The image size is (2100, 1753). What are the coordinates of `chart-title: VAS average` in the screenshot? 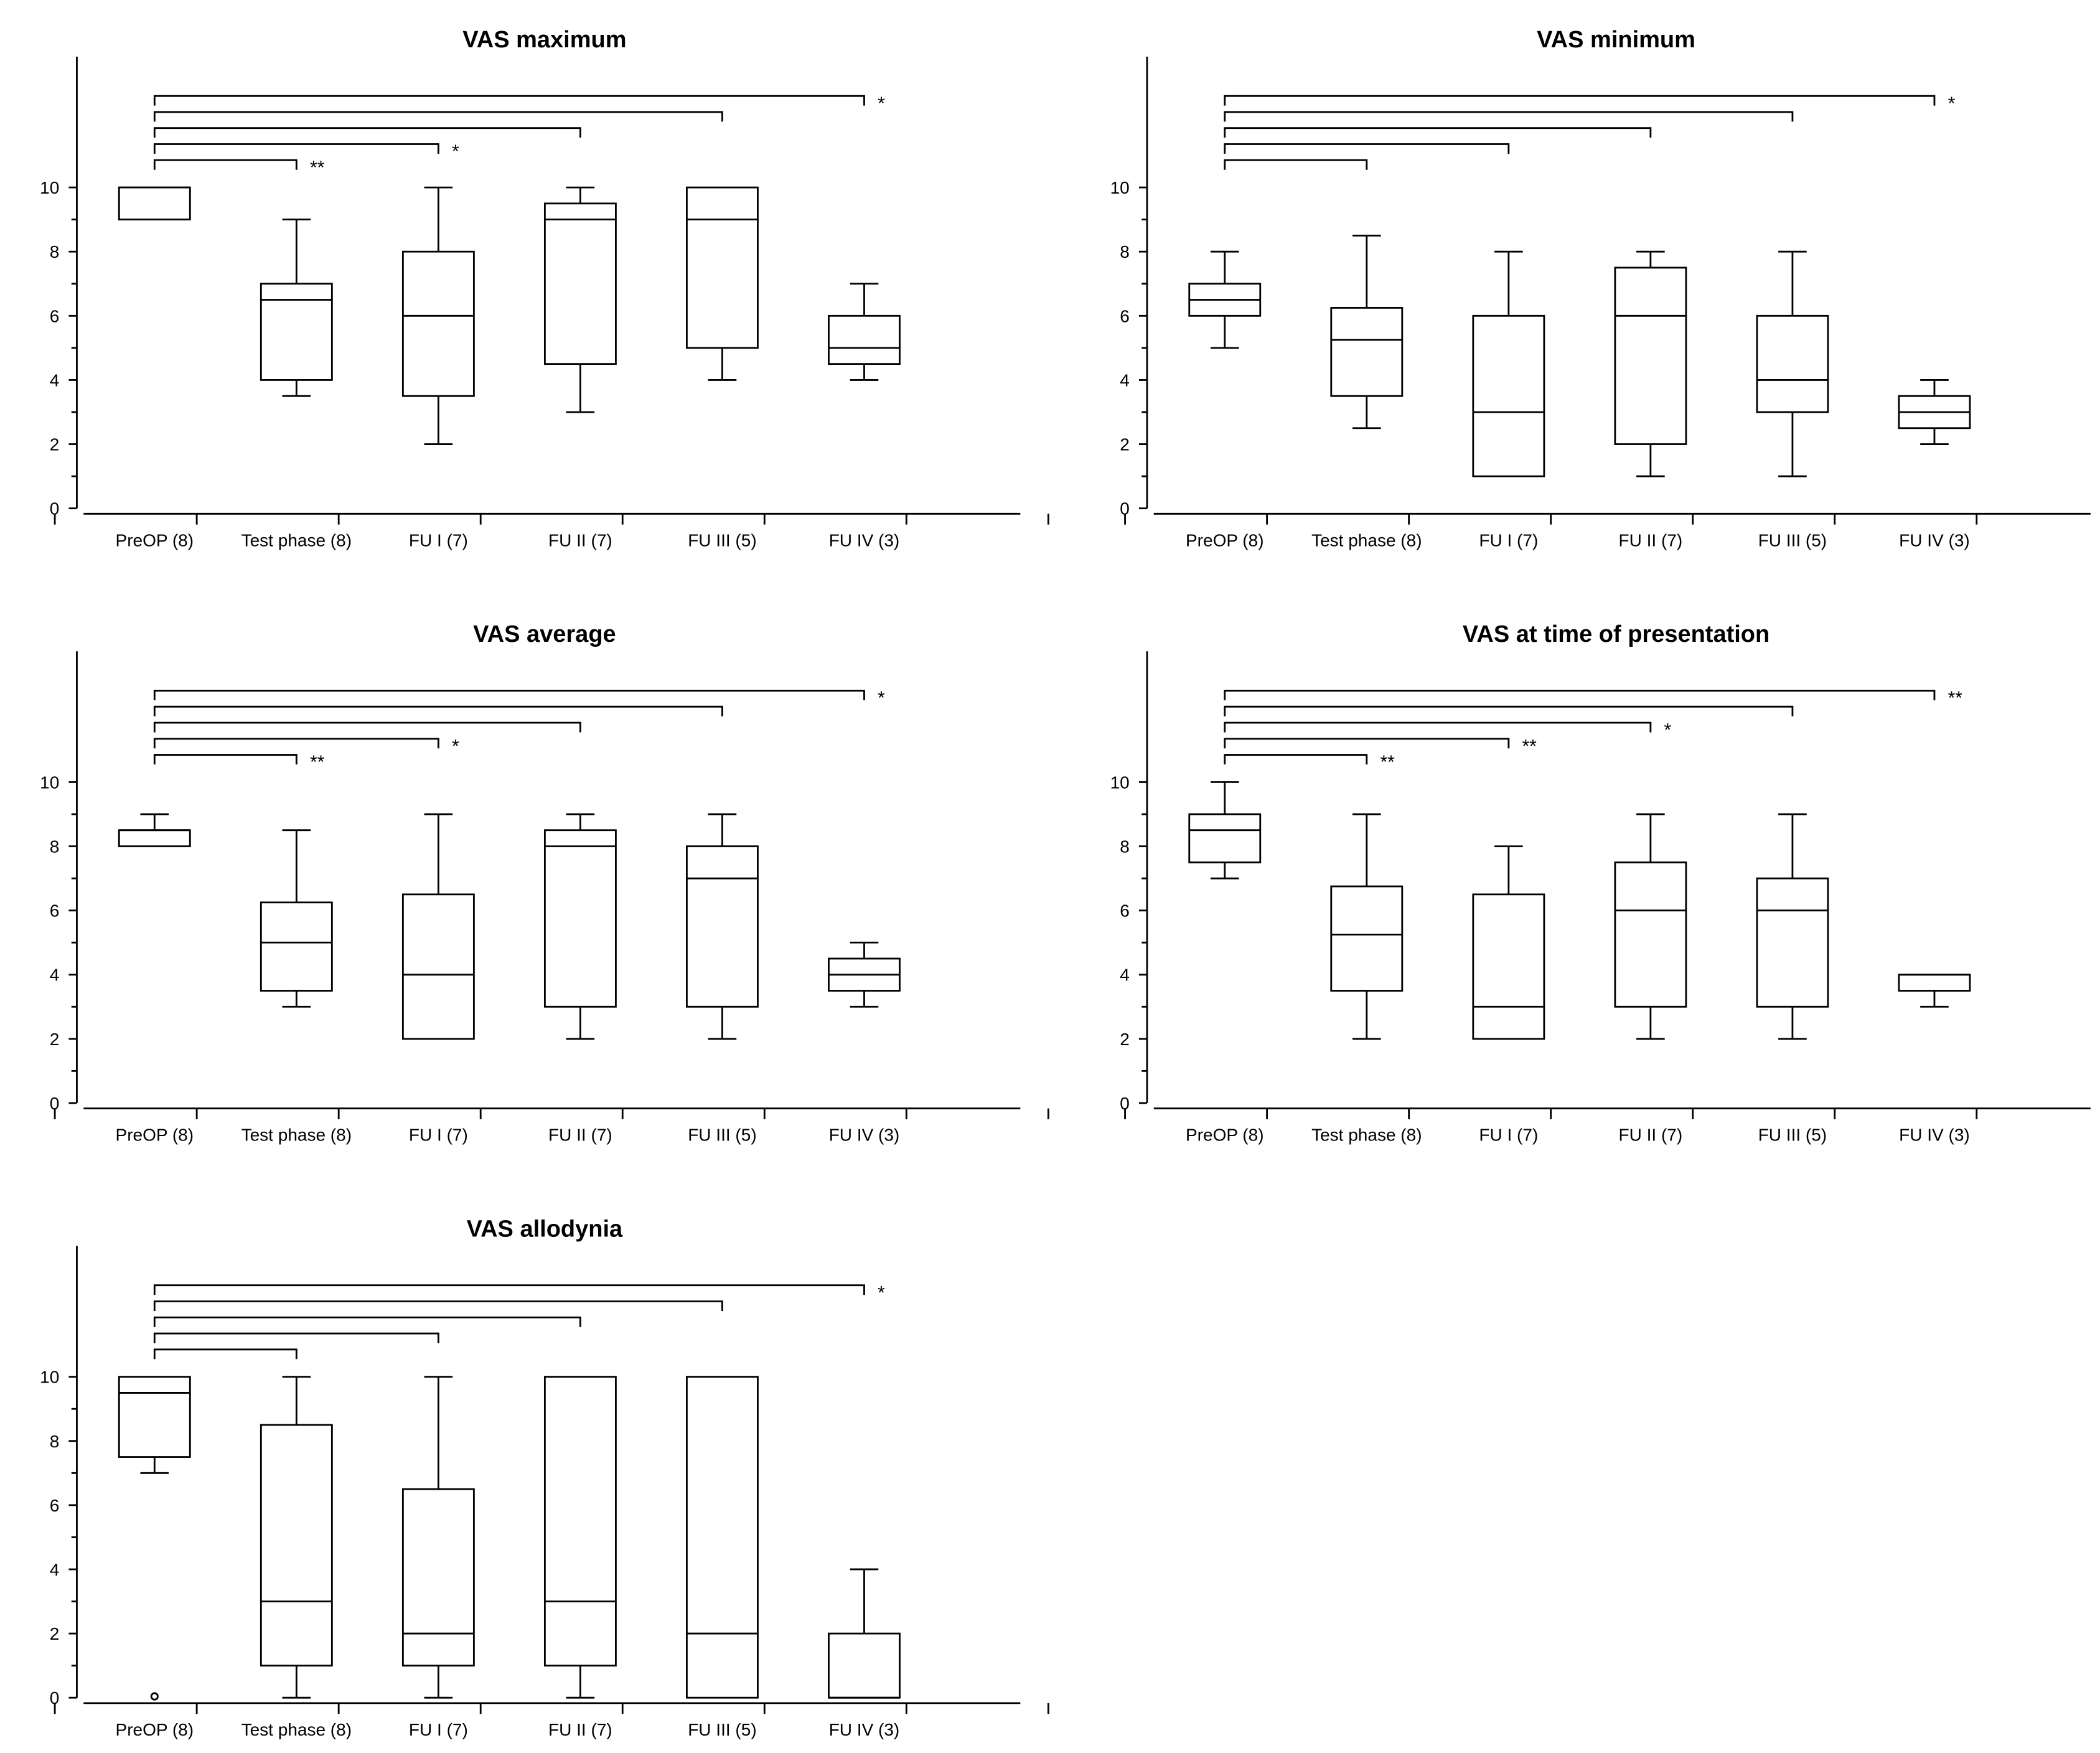 It's located at (544, 634).